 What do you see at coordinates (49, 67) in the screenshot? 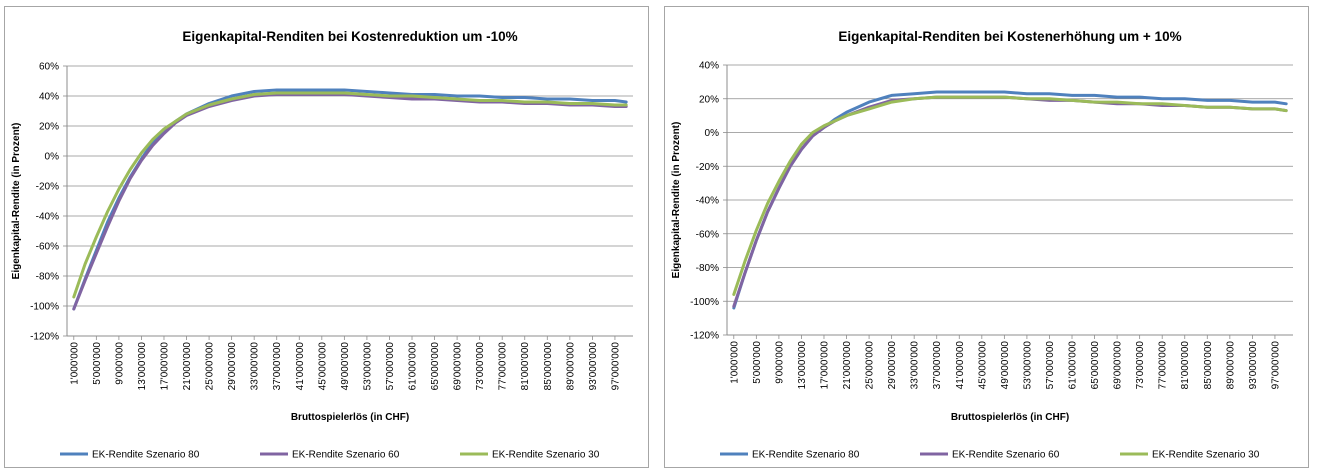
I see `y-tick-label: 60%` at bounding box center [49, 67].